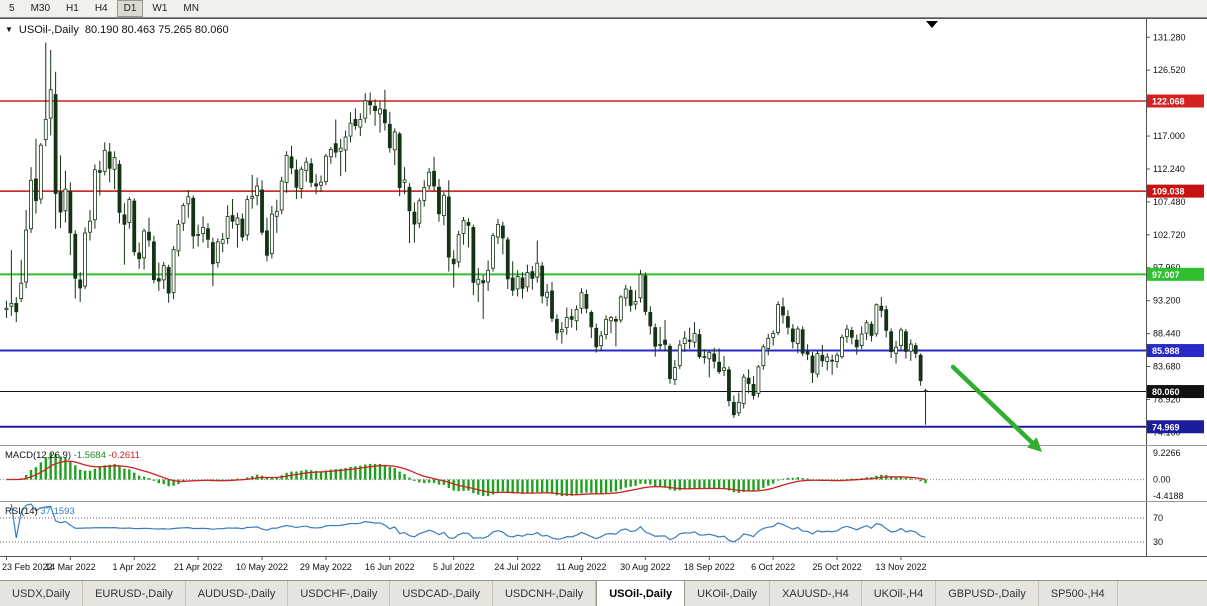  What do you see at coordinates (134, 567) in the screenshot?
I see `svg-text: 1 Apr 2022` at bounding box center [134, 567].